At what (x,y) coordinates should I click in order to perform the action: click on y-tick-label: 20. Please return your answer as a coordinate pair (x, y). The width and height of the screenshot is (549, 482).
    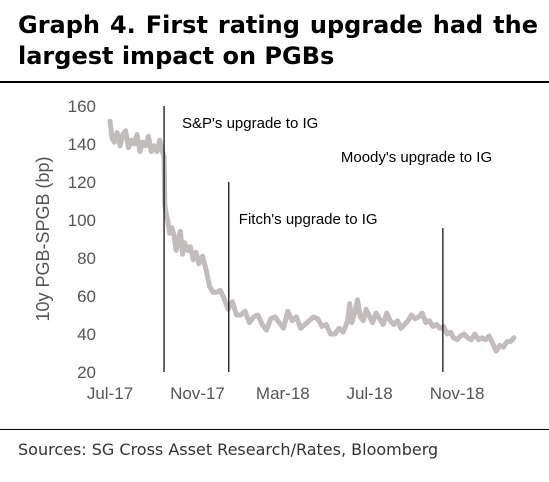
    Looking at the image, I should click on (86, 372).